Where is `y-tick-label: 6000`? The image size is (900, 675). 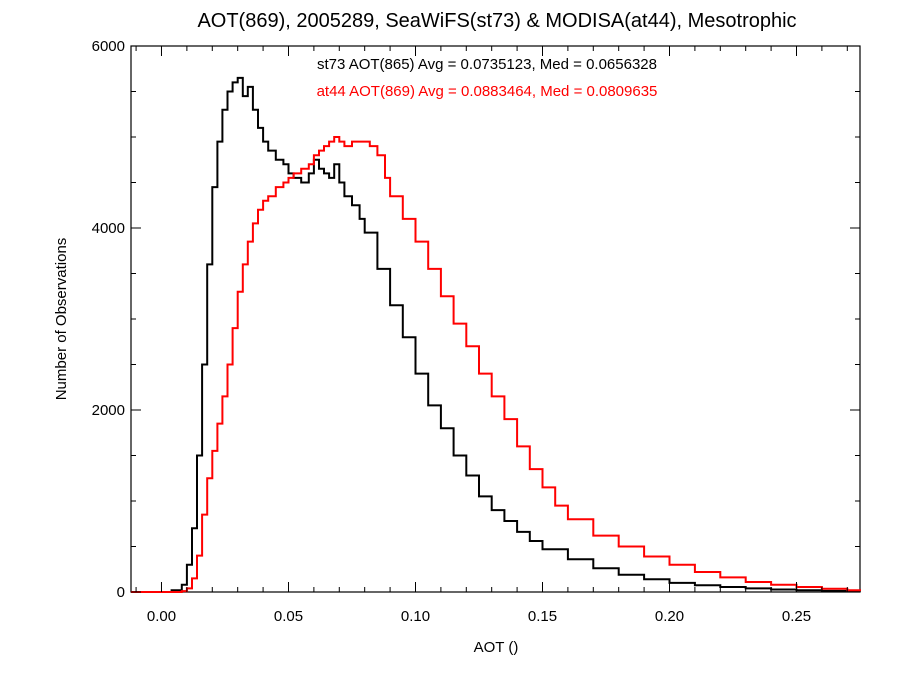 y-tick-label: 6000 is located at coordinates (108, 46).